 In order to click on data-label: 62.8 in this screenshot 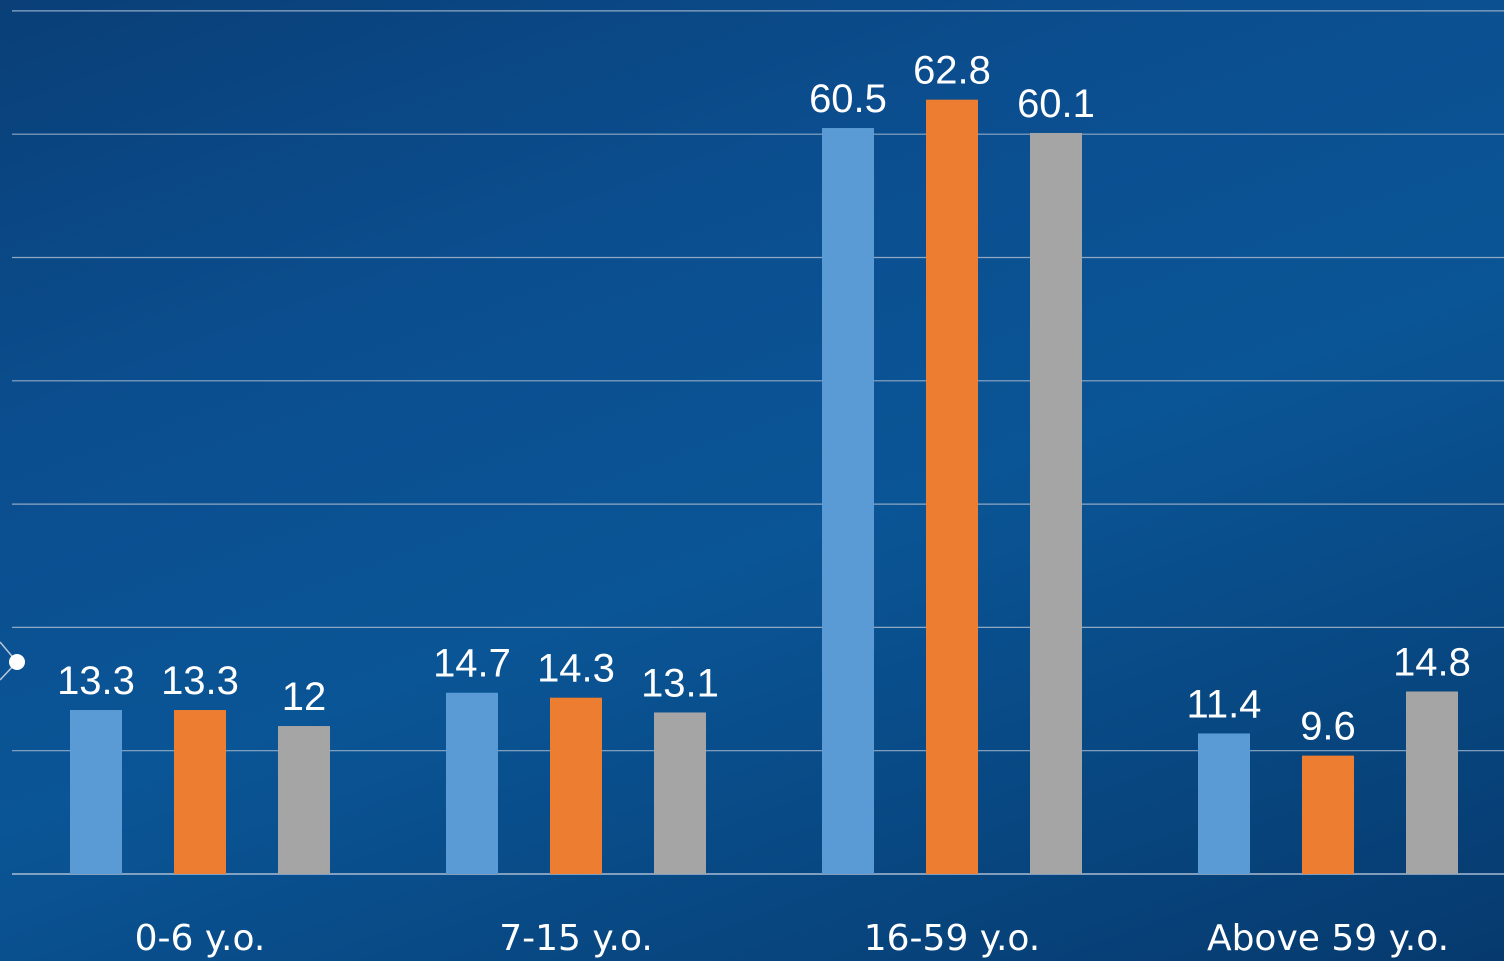, I will do `click(952, 71)`.